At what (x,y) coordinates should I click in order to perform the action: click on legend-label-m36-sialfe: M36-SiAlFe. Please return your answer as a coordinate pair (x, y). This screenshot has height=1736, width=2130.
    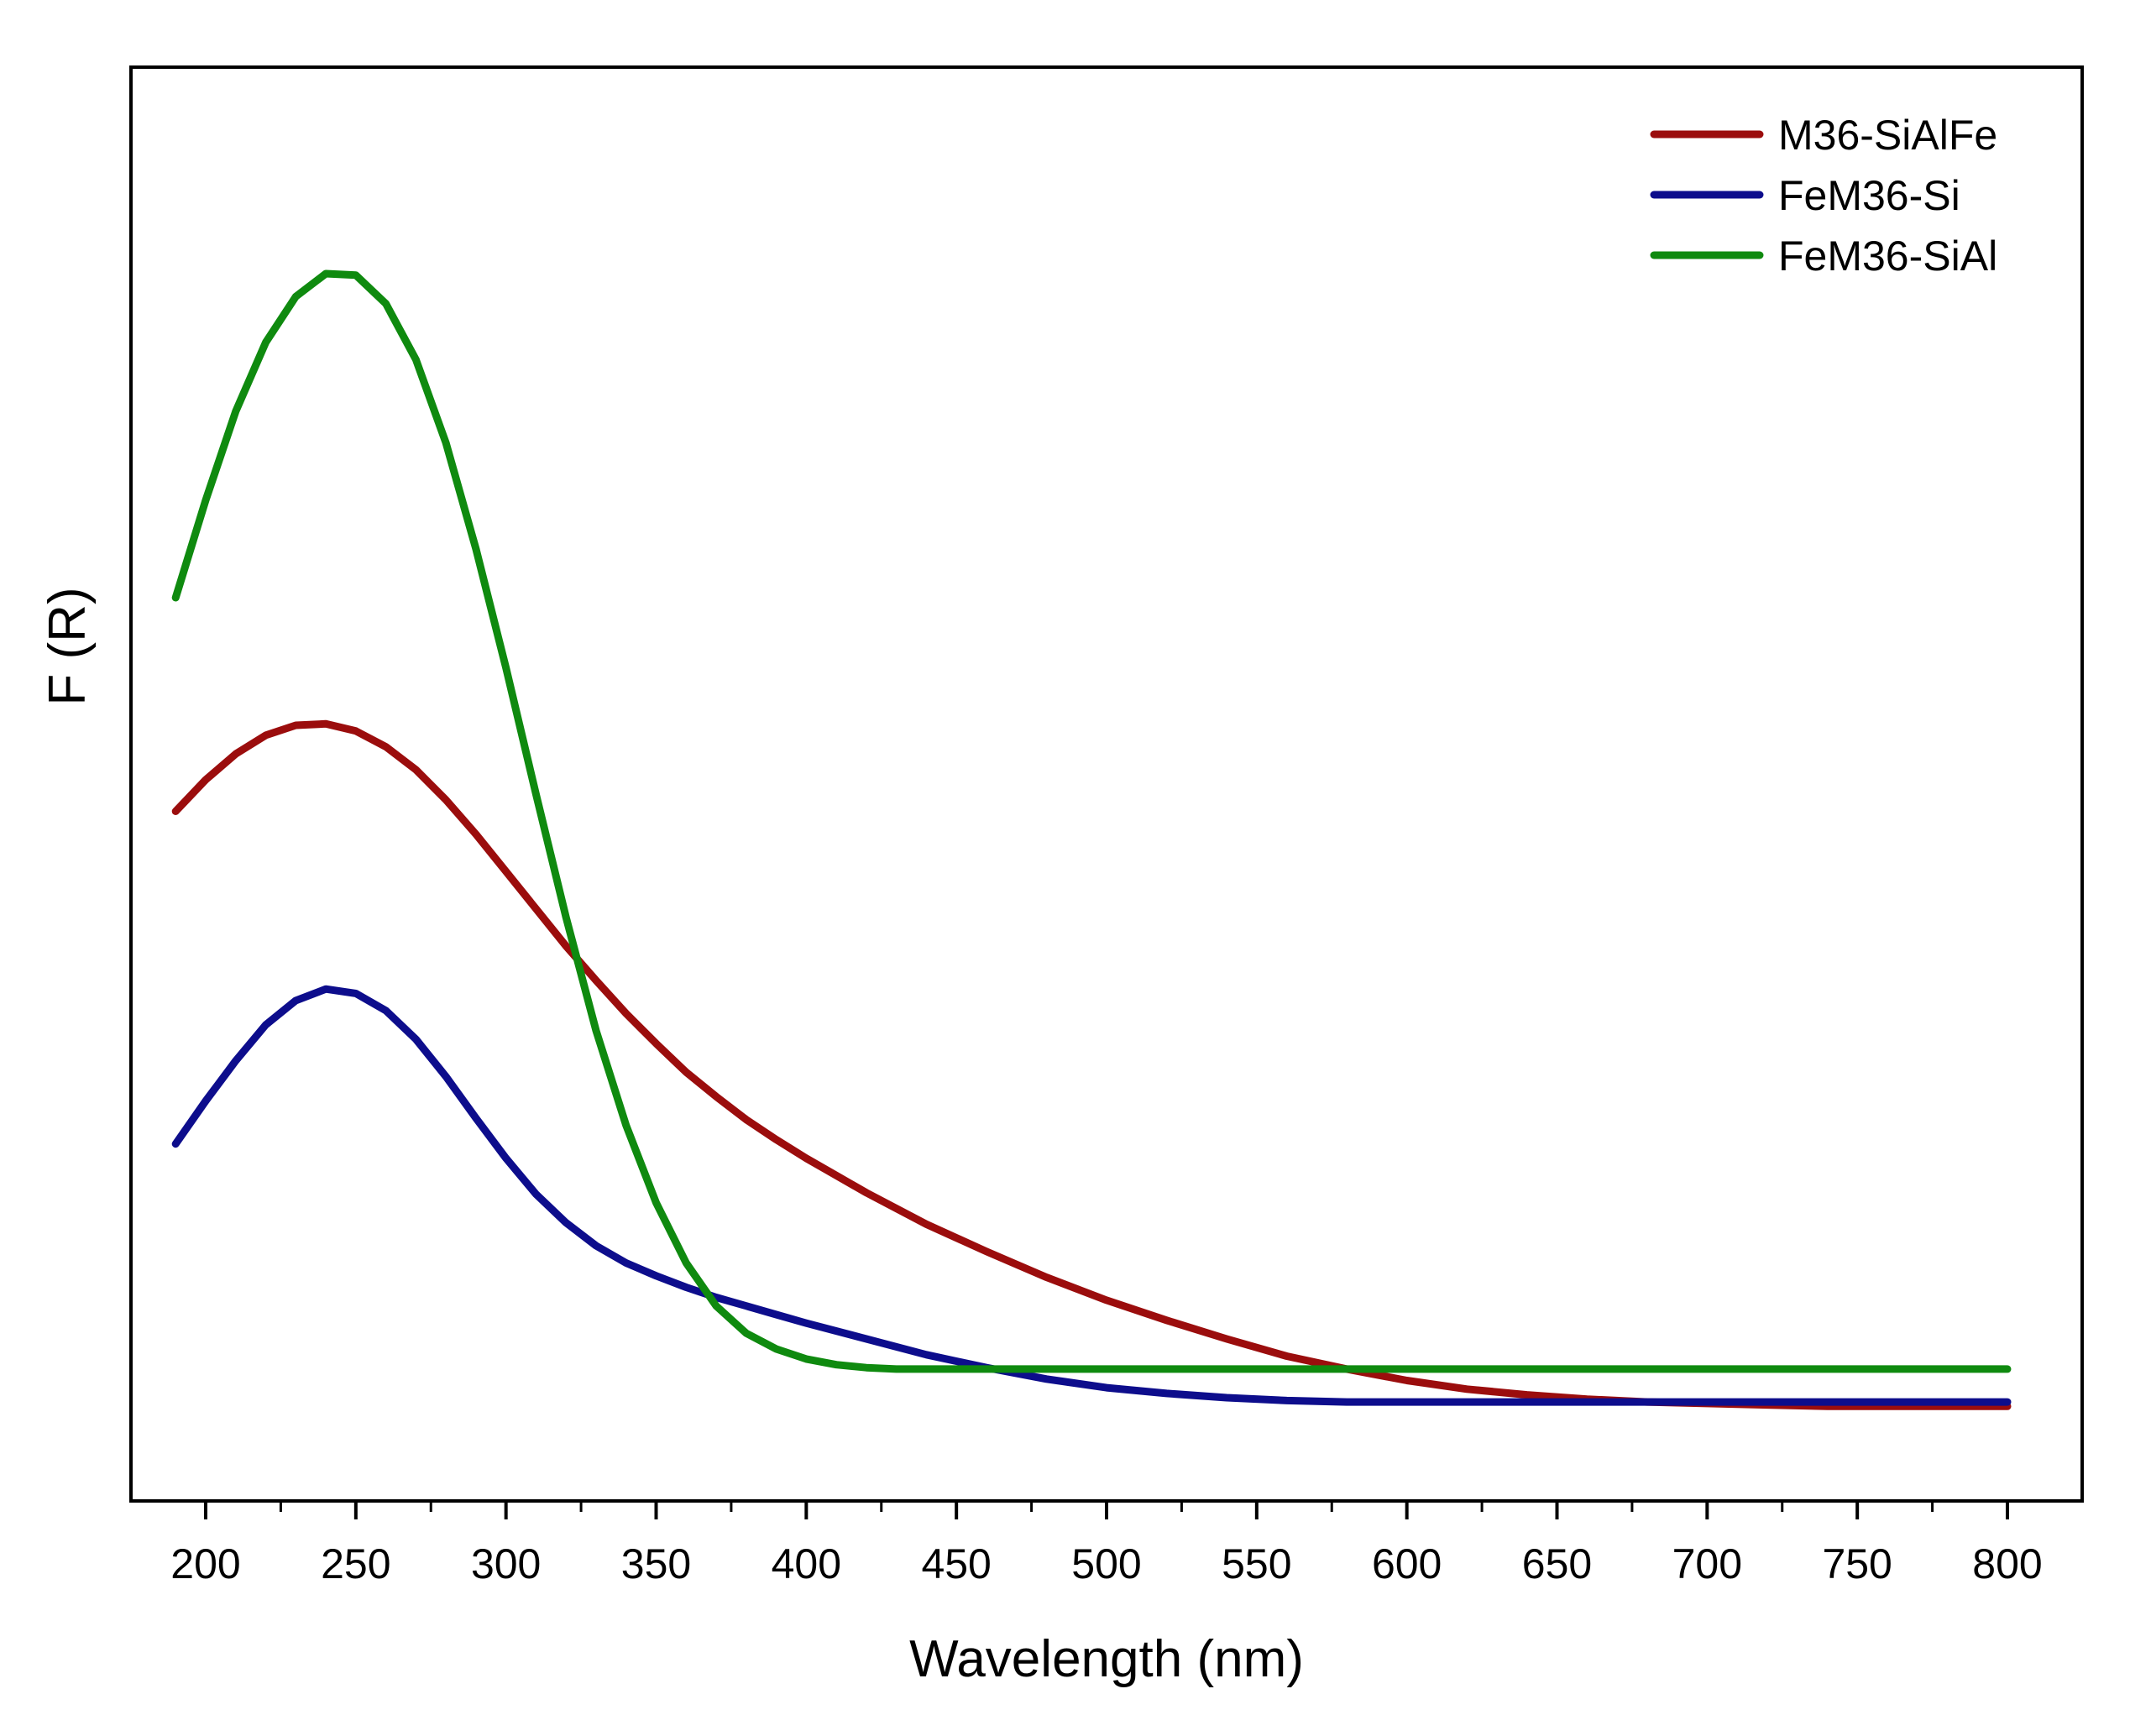
    Looking at the image, I should click on (1887, 135).